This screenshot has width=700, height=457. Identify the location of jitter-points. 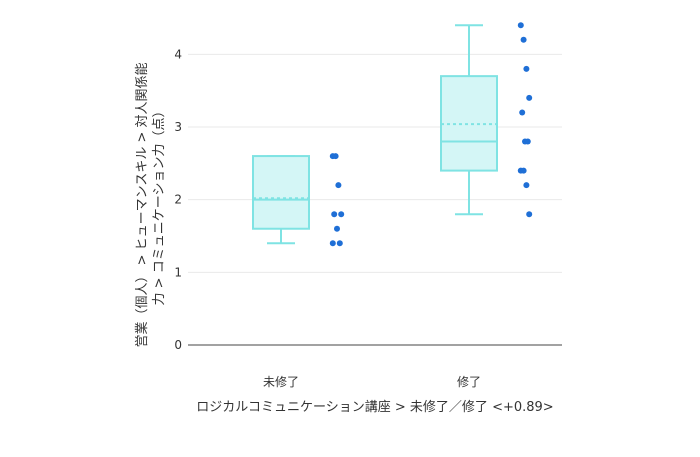
(431, 134).